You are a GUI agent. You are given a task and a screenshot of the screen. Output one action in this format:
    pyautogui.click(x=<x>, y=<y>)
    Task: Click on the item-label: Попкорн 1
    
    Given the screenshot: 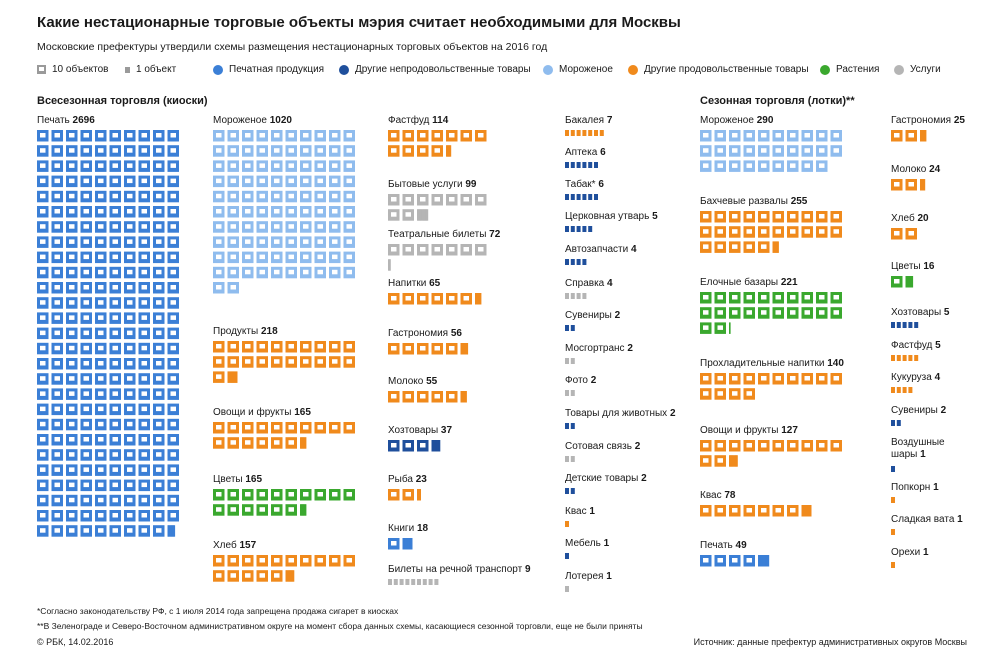 What is the action you would take?
    pyautogui.click(x=915, y=487)
    